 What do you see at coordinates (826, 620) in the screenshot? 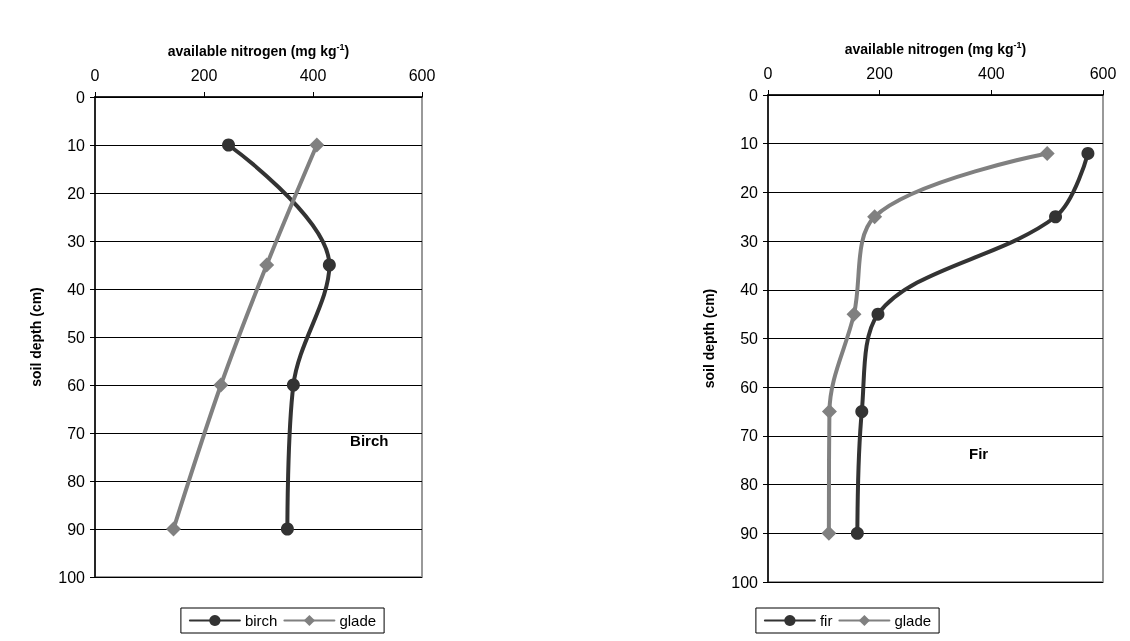
I see `legend-label: fir` at bounding box center [826, 620].